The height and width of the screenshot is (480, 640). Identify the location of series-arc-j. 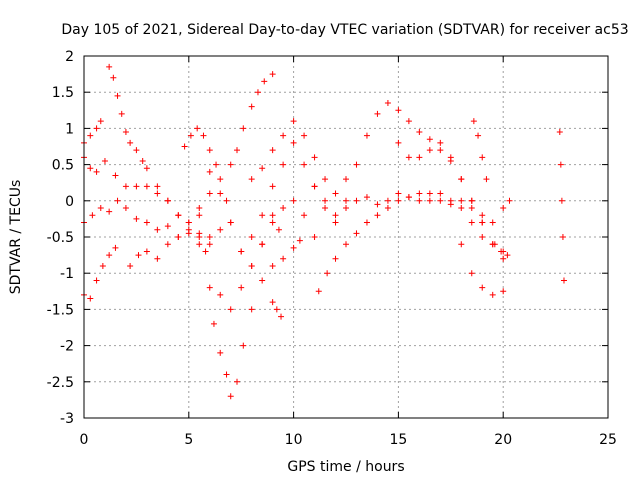
(267, 255).